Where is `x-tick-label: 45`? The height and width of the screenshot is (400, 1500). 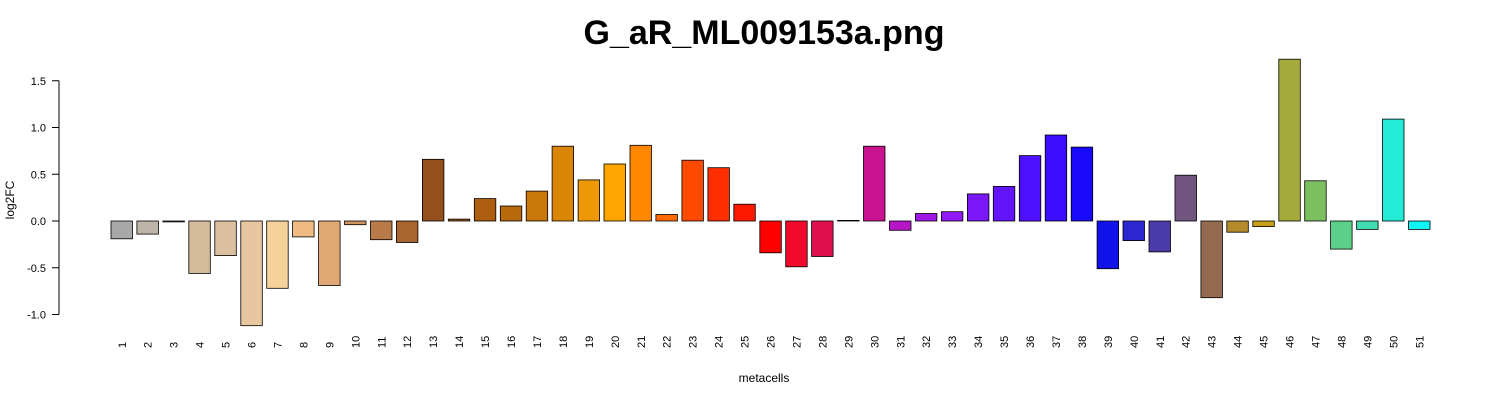
x-tick-label: 45 is located at coordinates (1265, 342).